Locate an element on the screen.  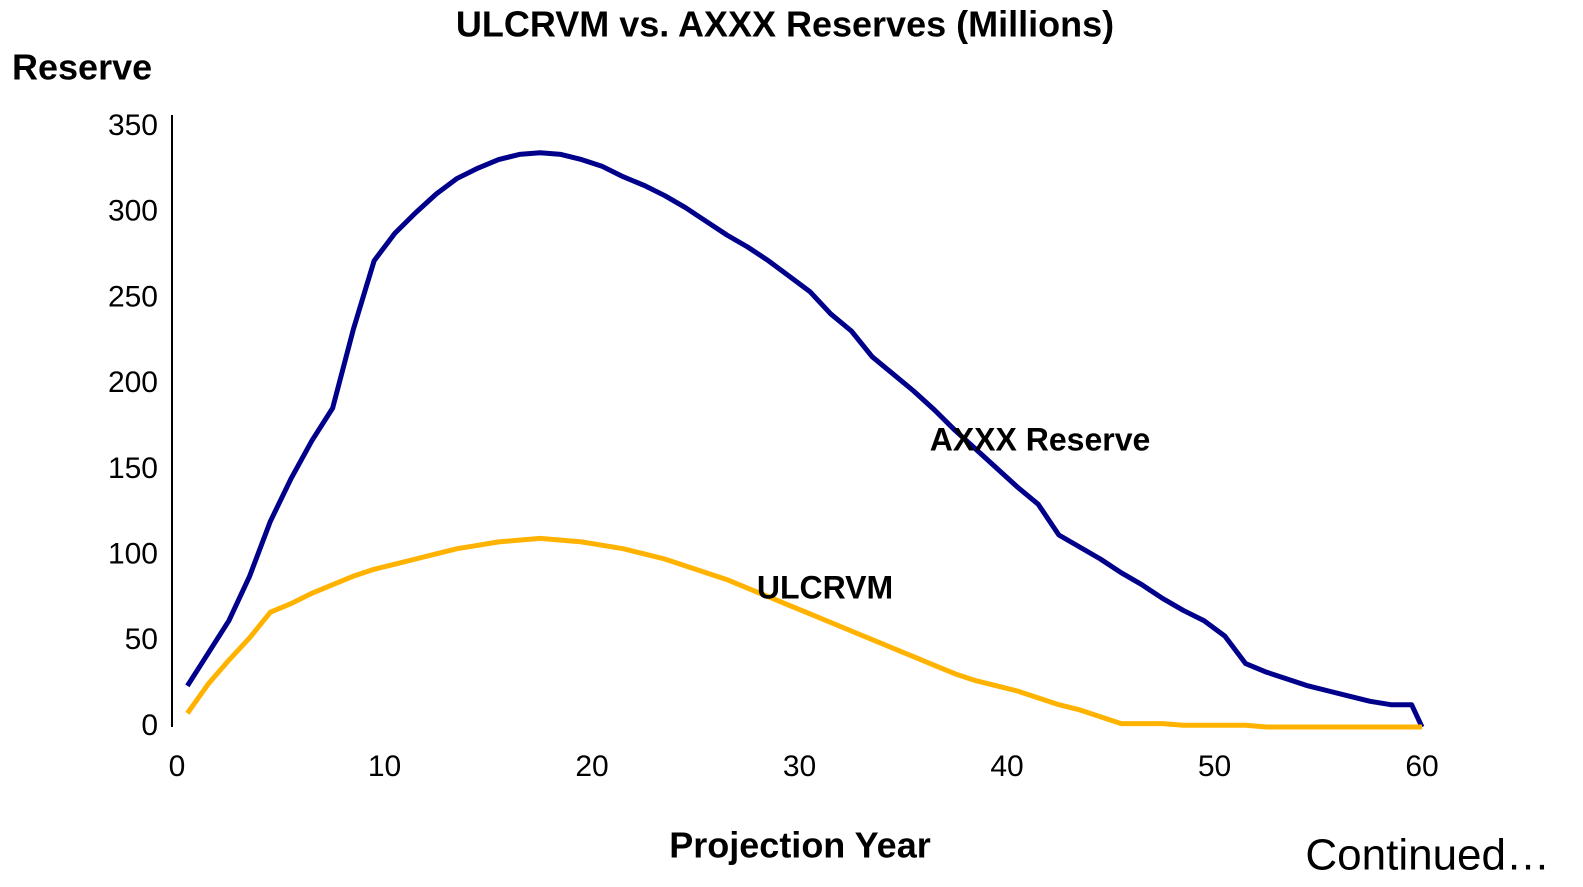
chart-title: ULCRVM vs. AXXX Reserves (Millions) is located at coordinates (785, 24).